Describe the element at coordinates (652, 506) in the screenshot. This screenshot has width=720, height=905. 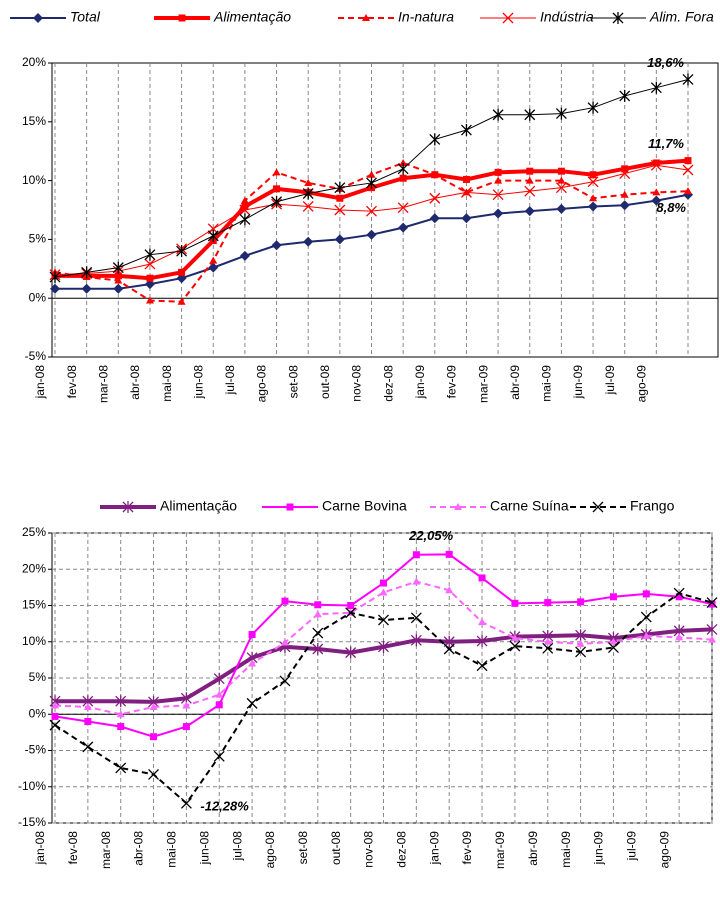
I see `legend-label: Frango` at that location.